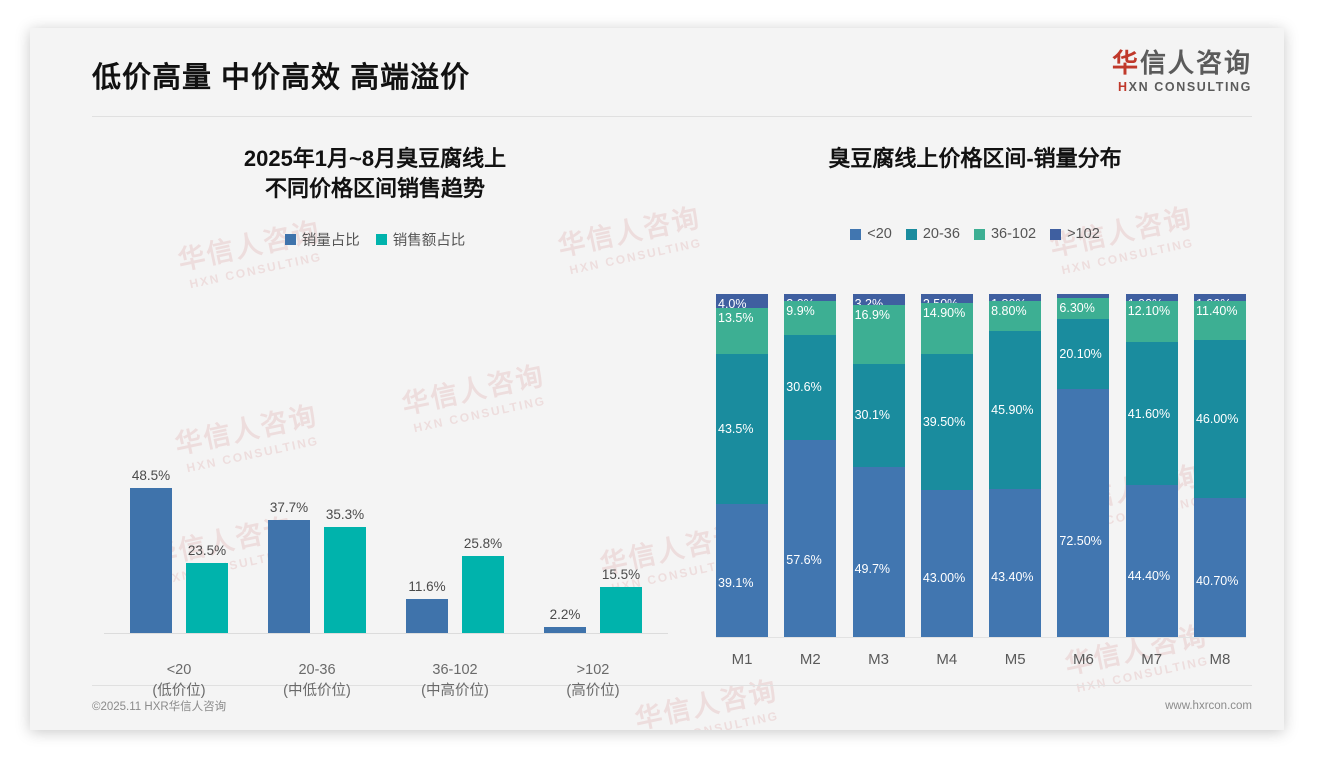  Describe the element at coordinates (1208, 706) in the screenshot. I see `footer-website: www.hxrcon.com` at that location.